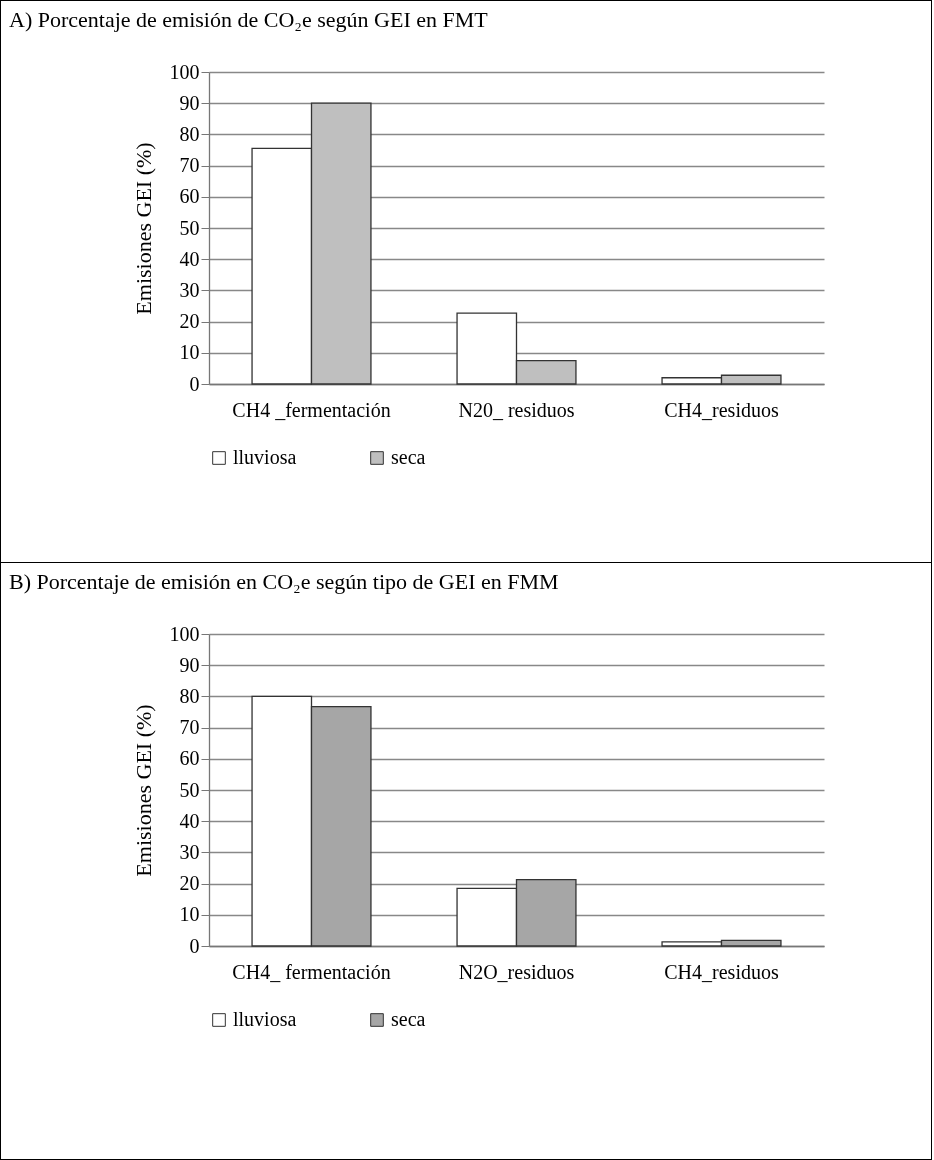 This screenshot has height=1160, width=934. I want to click on x-tick-label: CH4_ fermentación, so click(311, 971).